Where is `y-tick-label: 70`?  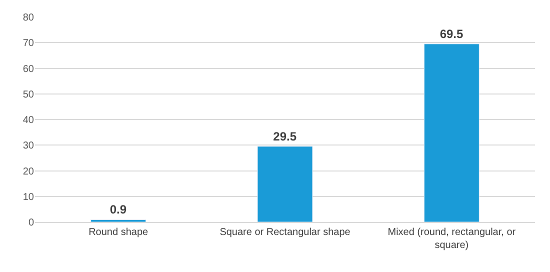
y-tick-label: 70 is located at coordinates (28, 44).